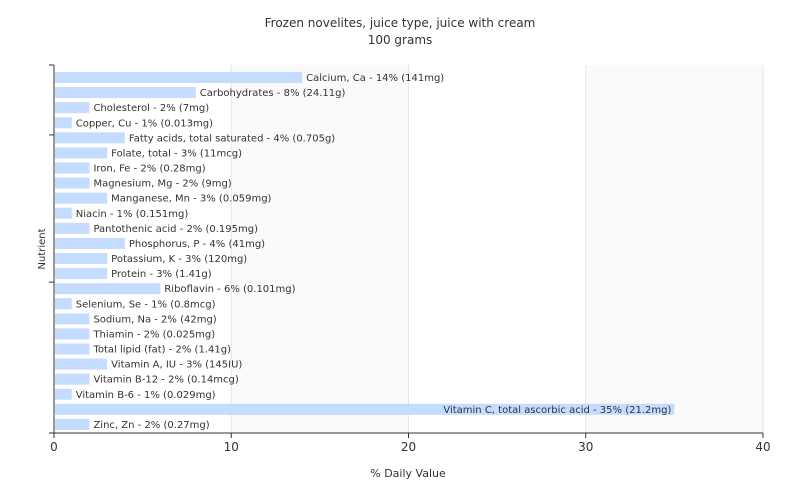  What do you see at coordinates (144, 123) in the screenshot?
I see `bar-label: Copper, Cu - 1% (0.013mg)` at bounding box center [144, 123].